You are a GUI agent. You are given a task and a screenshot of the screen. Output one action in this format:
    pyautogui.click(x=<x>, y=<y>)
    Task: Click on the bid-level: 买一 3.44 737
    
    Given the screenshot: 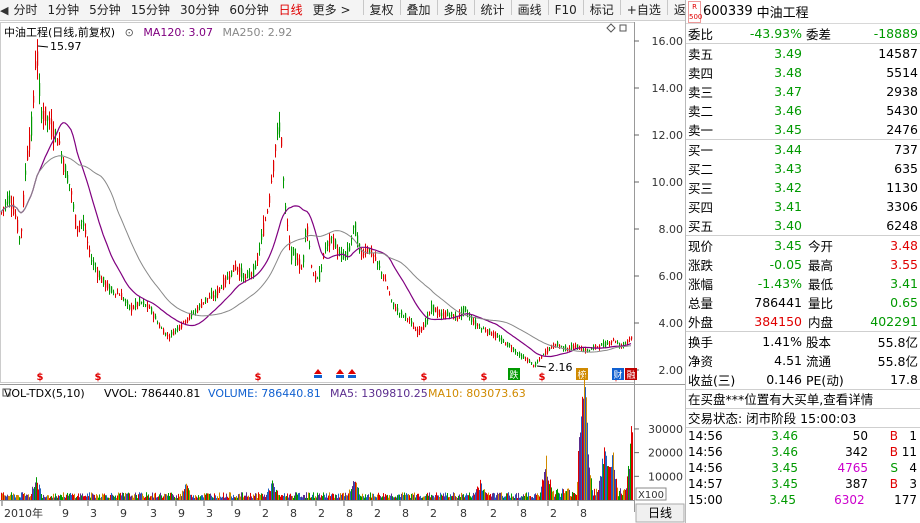 What is the action you would take?
    pyautogui.click(x=803, y=149)
    